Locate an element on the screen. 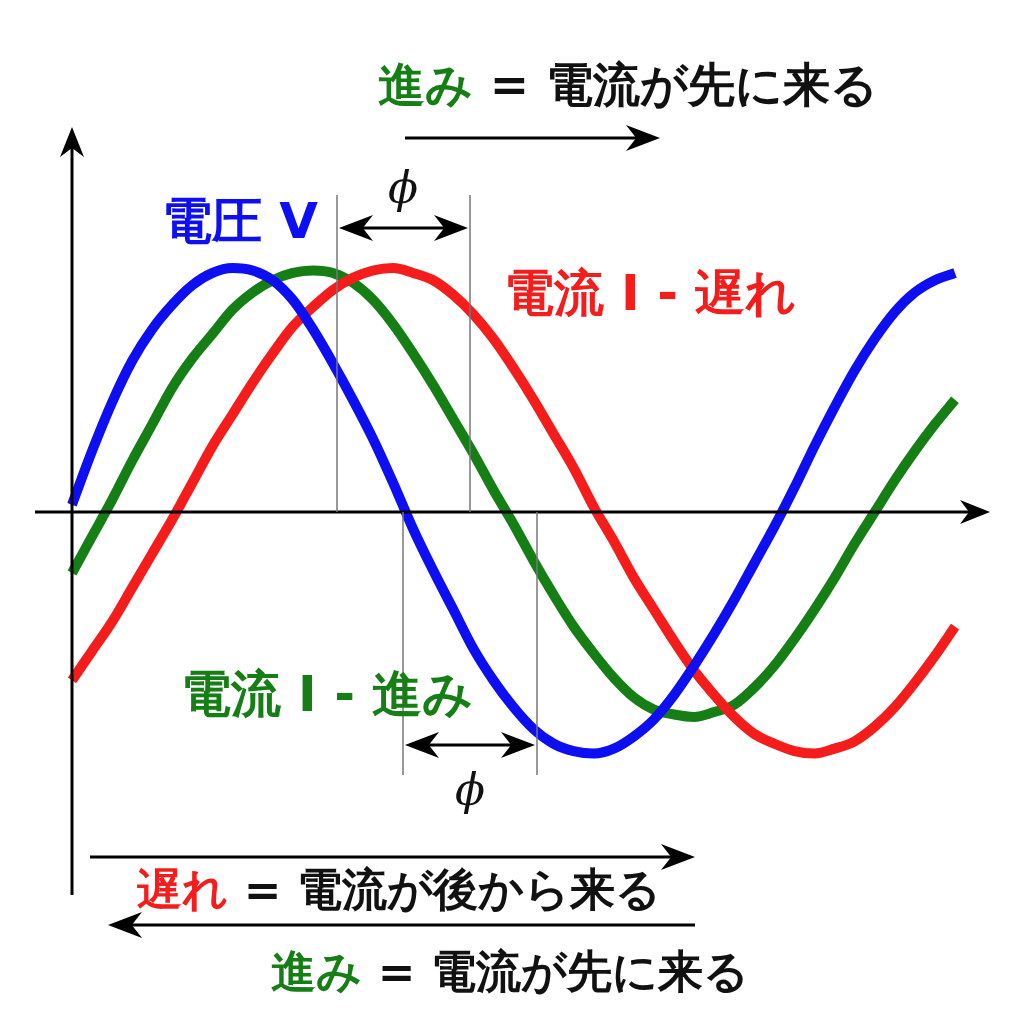 The height and width of the screenshot is (1024, 1024). series-label: 電流 I - 遅れ is located at coordinates (650, 293).